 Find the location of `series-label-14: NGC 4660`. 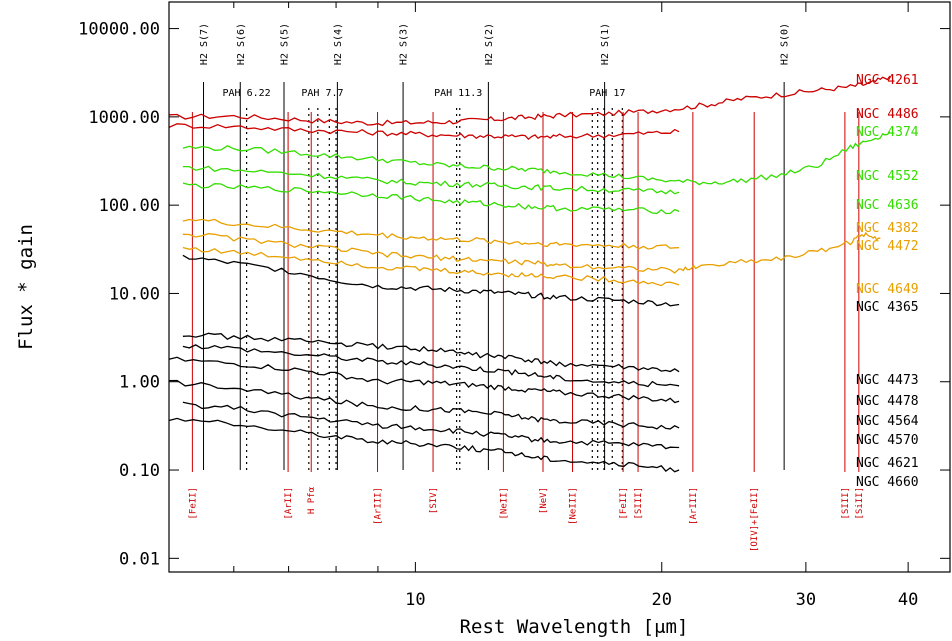

series-label-14: NGC 4660 is located at coordinates (887, 482).